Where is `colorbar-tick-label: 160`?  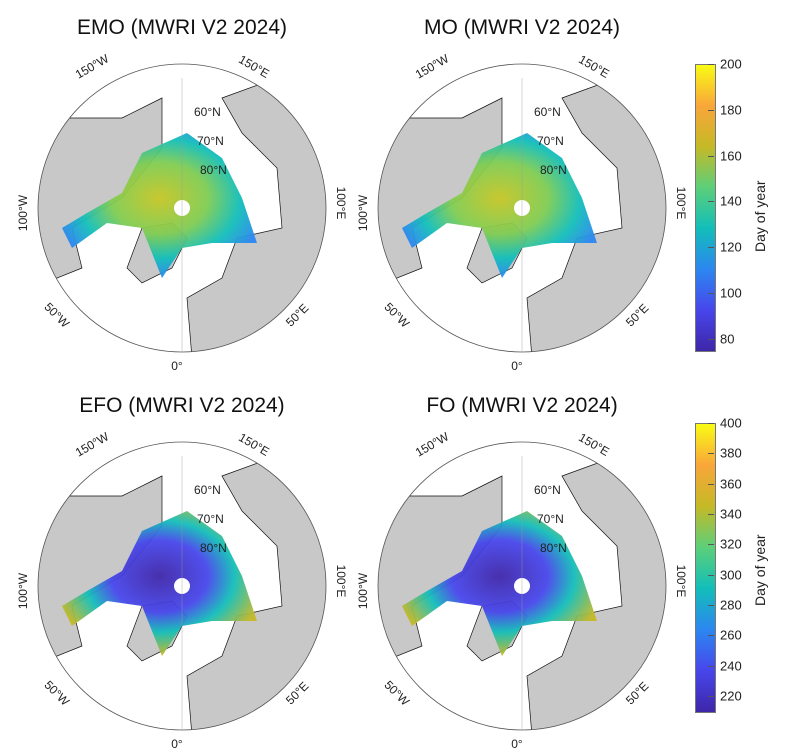 colorbar-tick-label: 160 is located at coordinates (731, 156).